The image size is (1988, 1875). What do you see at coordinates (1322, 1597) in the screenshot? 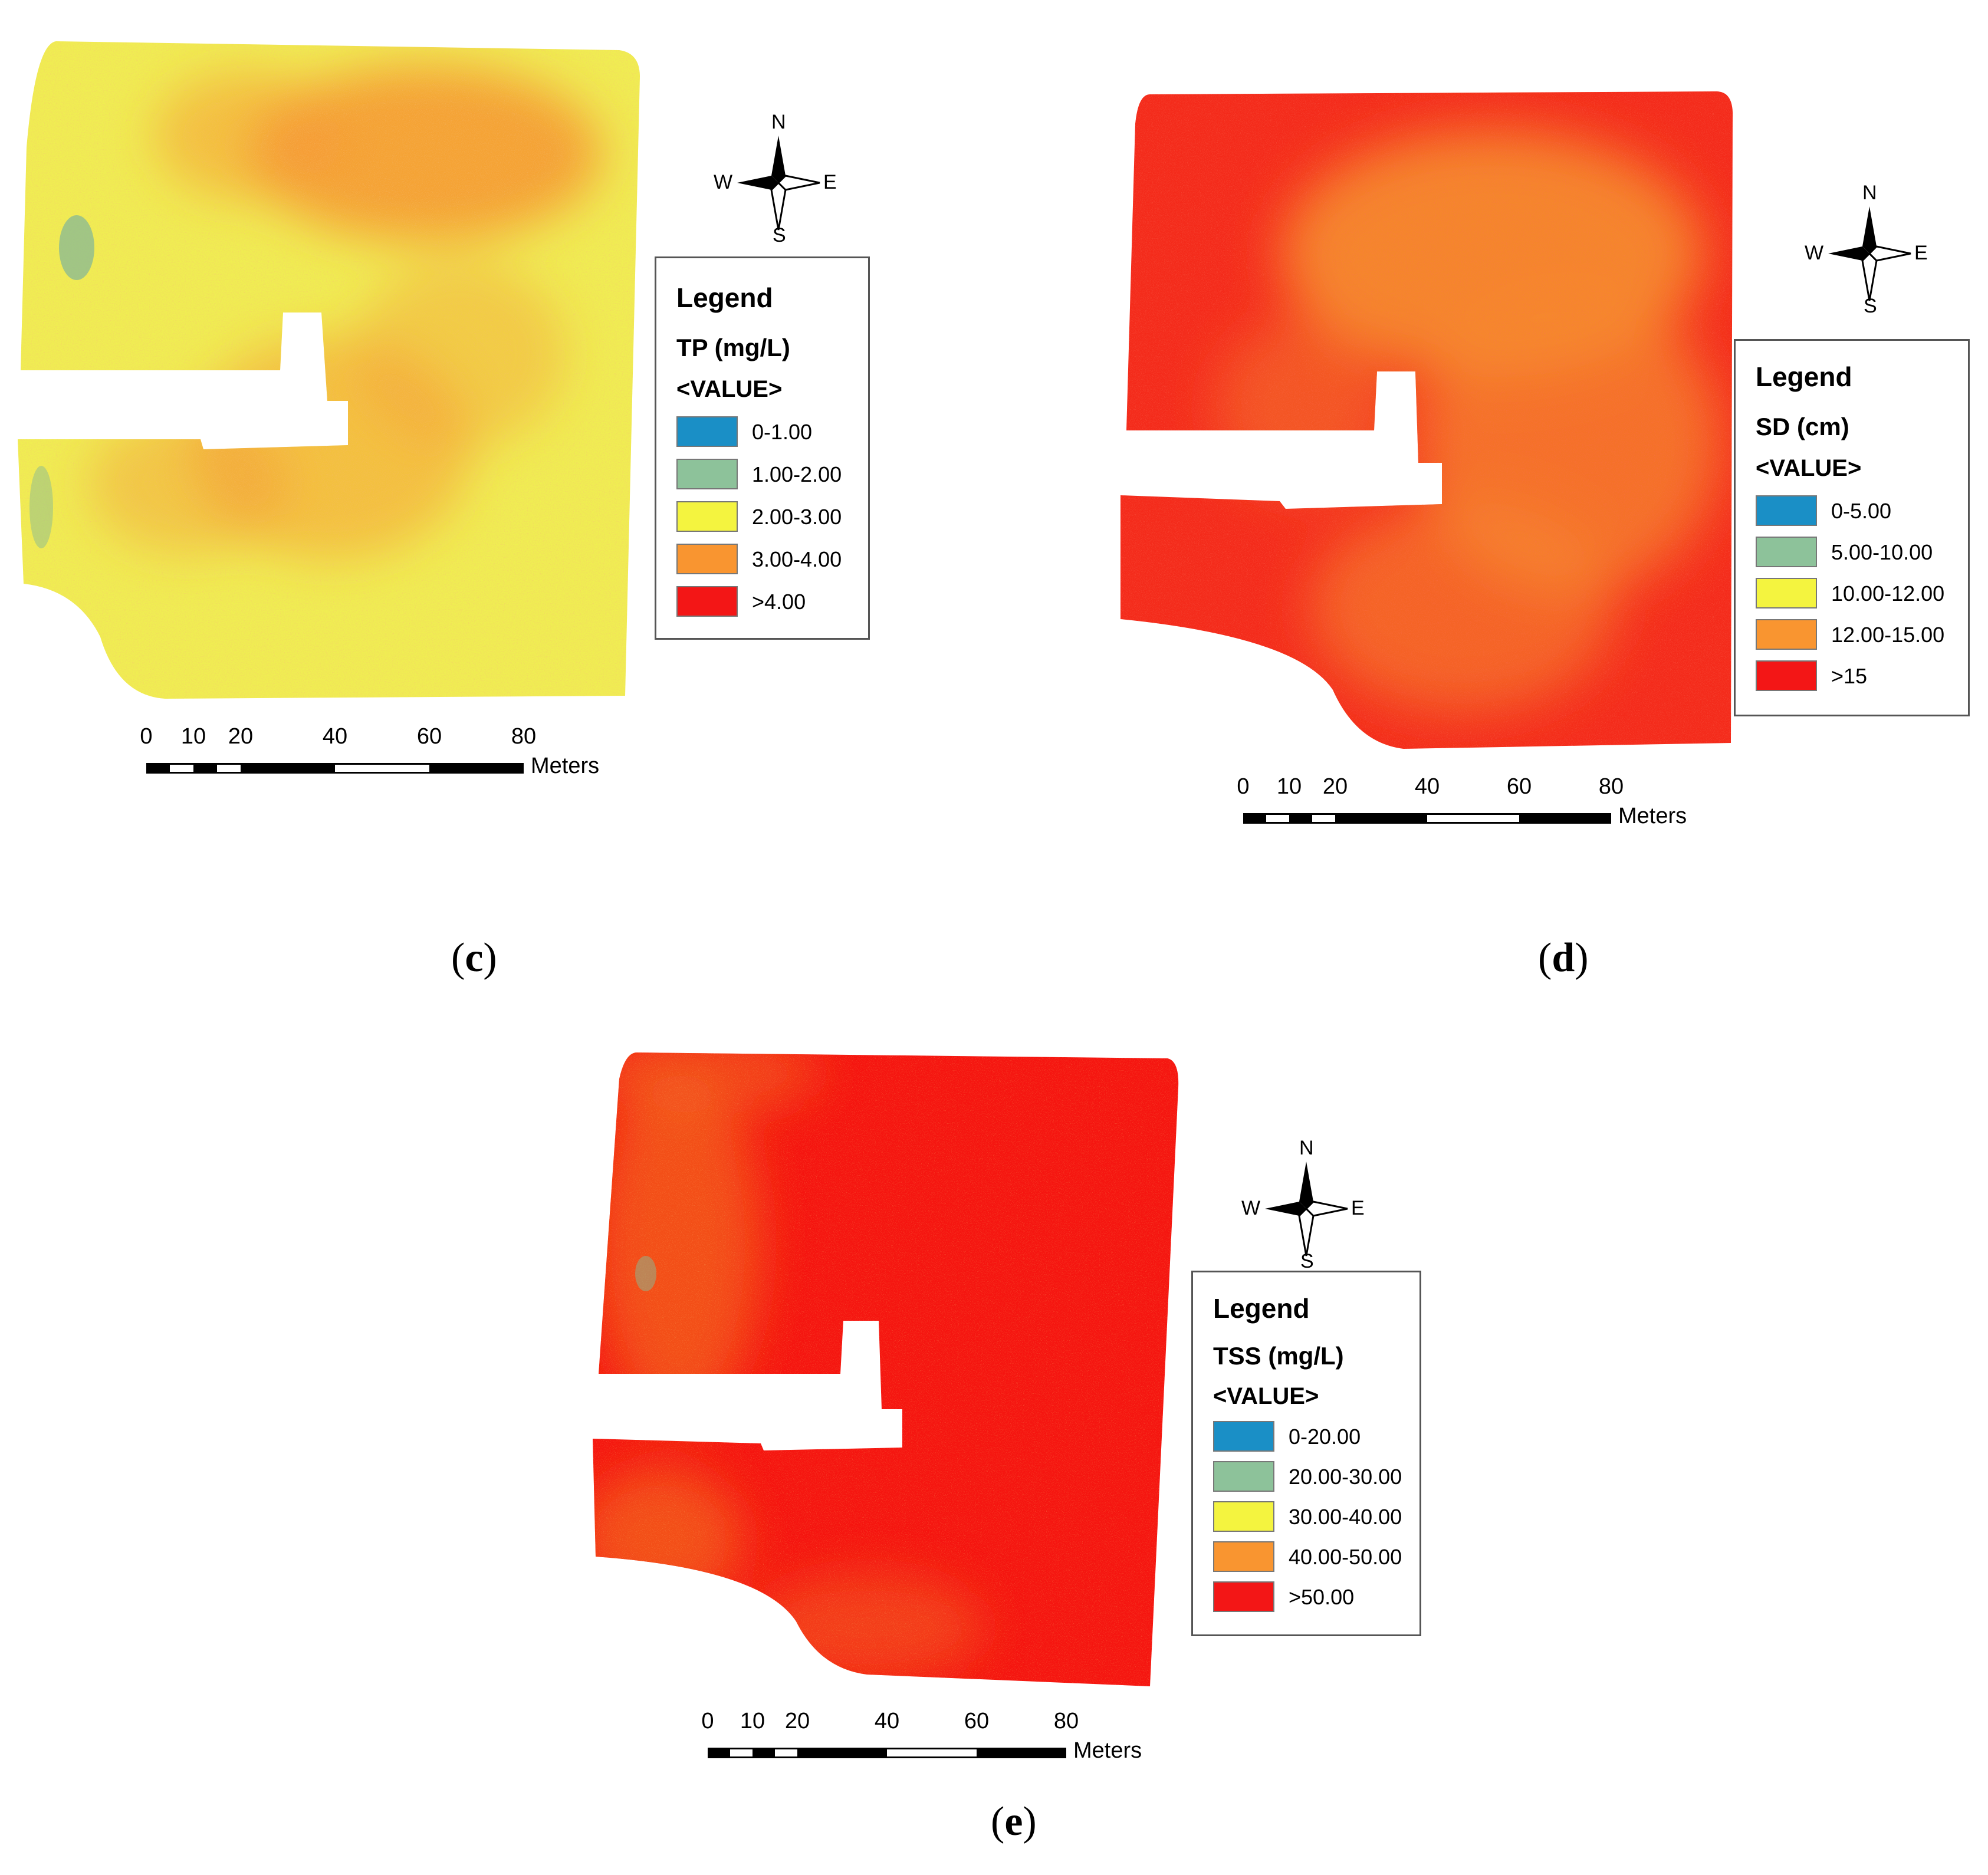
I see `legend-item-label: >50.00` at bounding box center [1322, 1597].